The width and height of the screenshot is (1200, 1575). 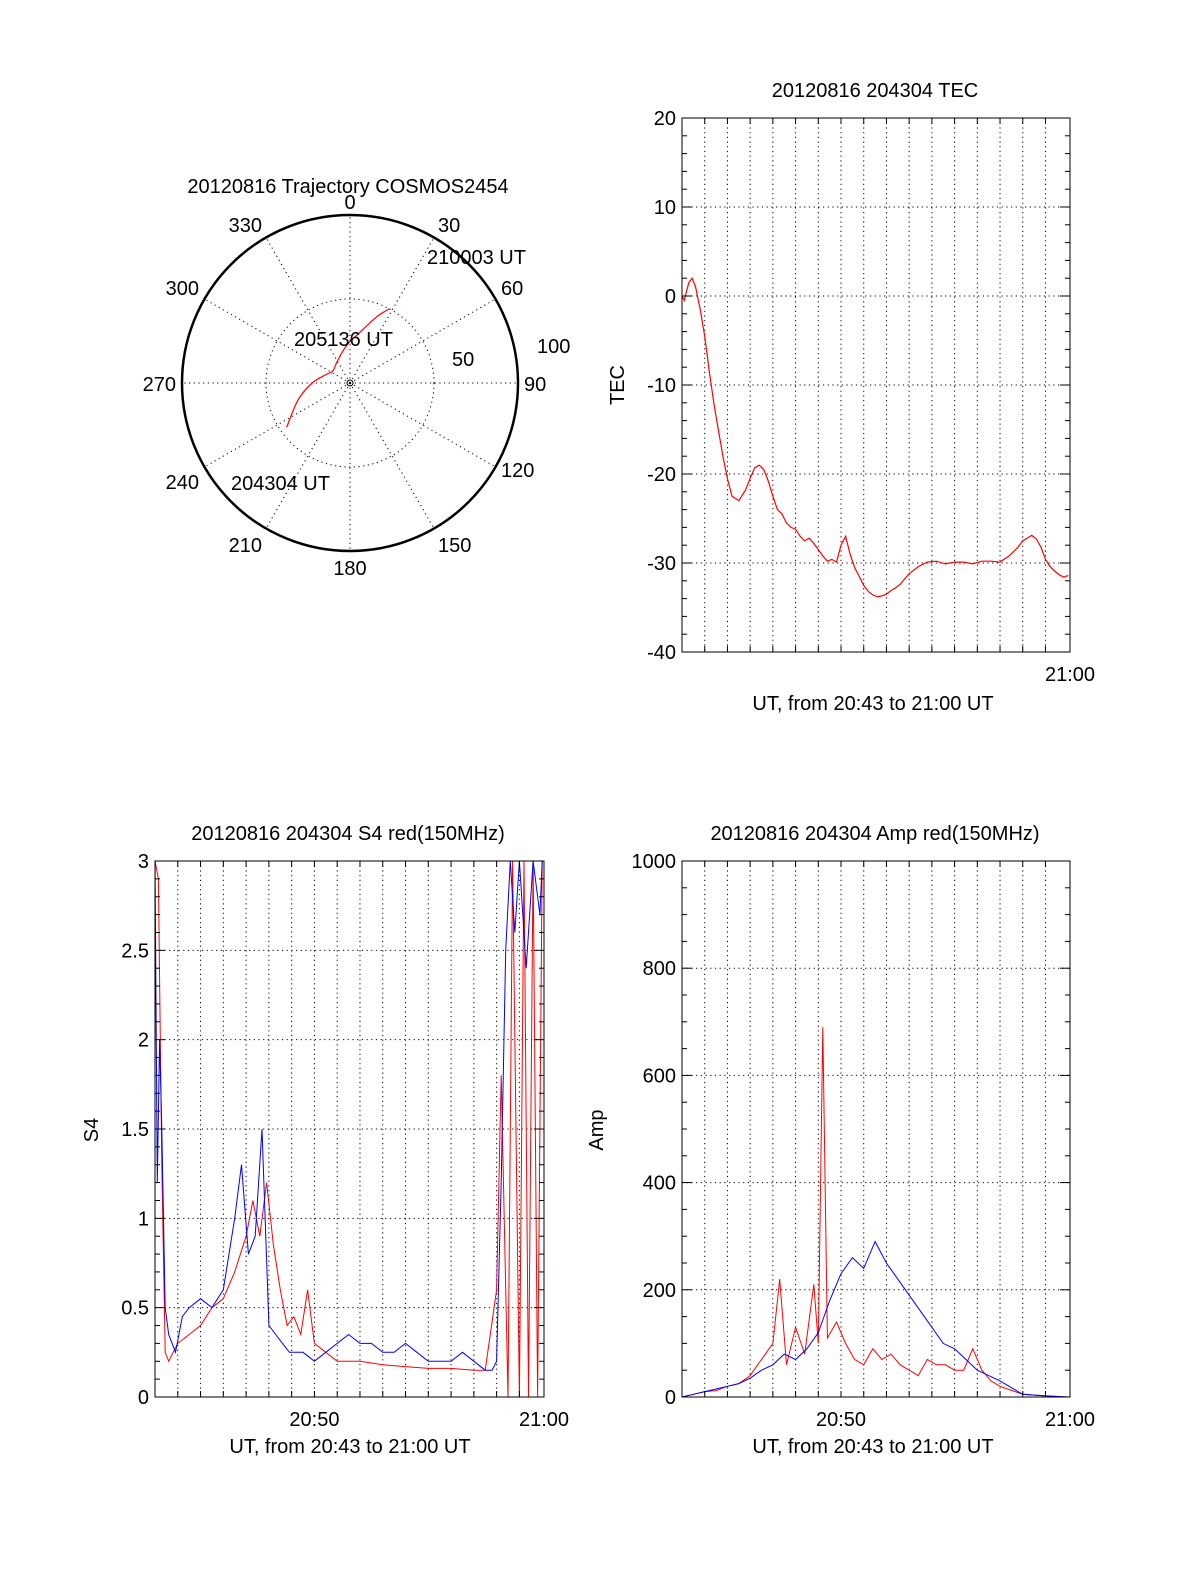 What do you see at coordinates (661, 653) in the screenshot?
I see `tec-ytick-label: -40` at bounding box center [661, 653].